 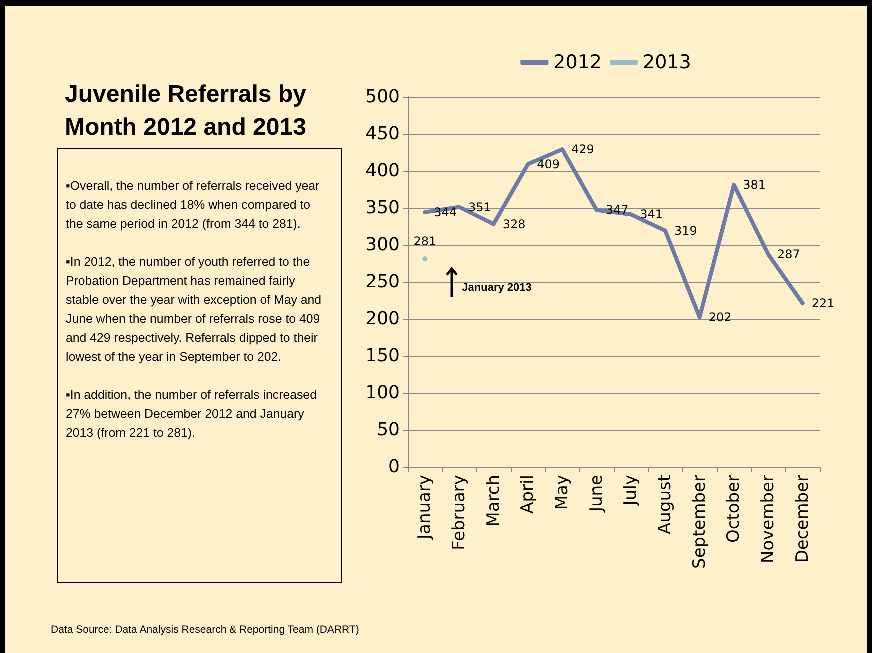 I want to click on data-label: 328, so click(x=514, y=224).